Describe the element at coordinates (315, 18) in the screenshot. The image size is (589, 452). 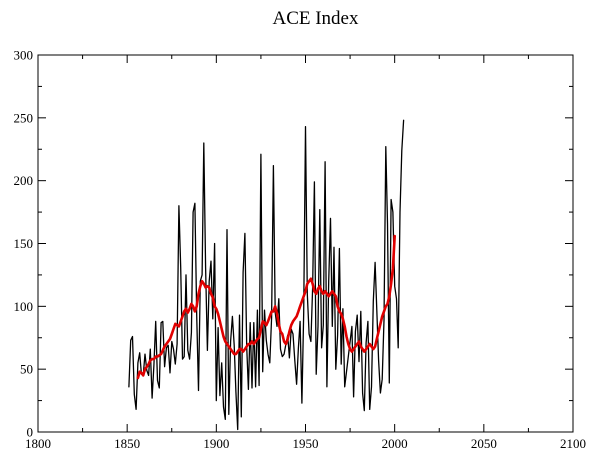
I see `chart-title: ACE Index` at that location.